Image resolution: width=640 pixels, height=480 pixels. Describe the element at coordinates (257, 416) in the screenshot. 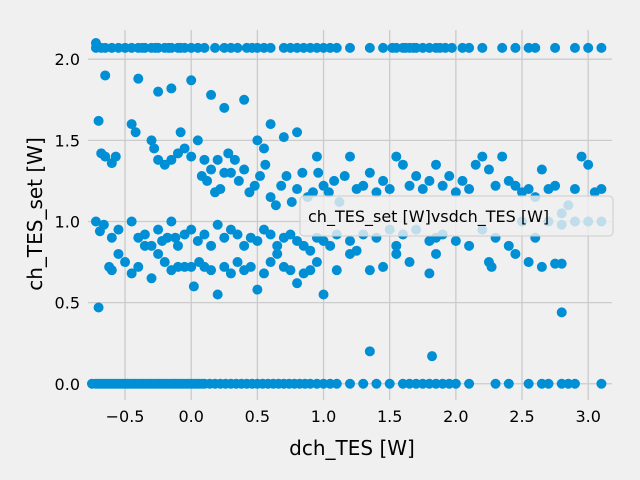

I see `x-tick-label: 0.5` at that location.